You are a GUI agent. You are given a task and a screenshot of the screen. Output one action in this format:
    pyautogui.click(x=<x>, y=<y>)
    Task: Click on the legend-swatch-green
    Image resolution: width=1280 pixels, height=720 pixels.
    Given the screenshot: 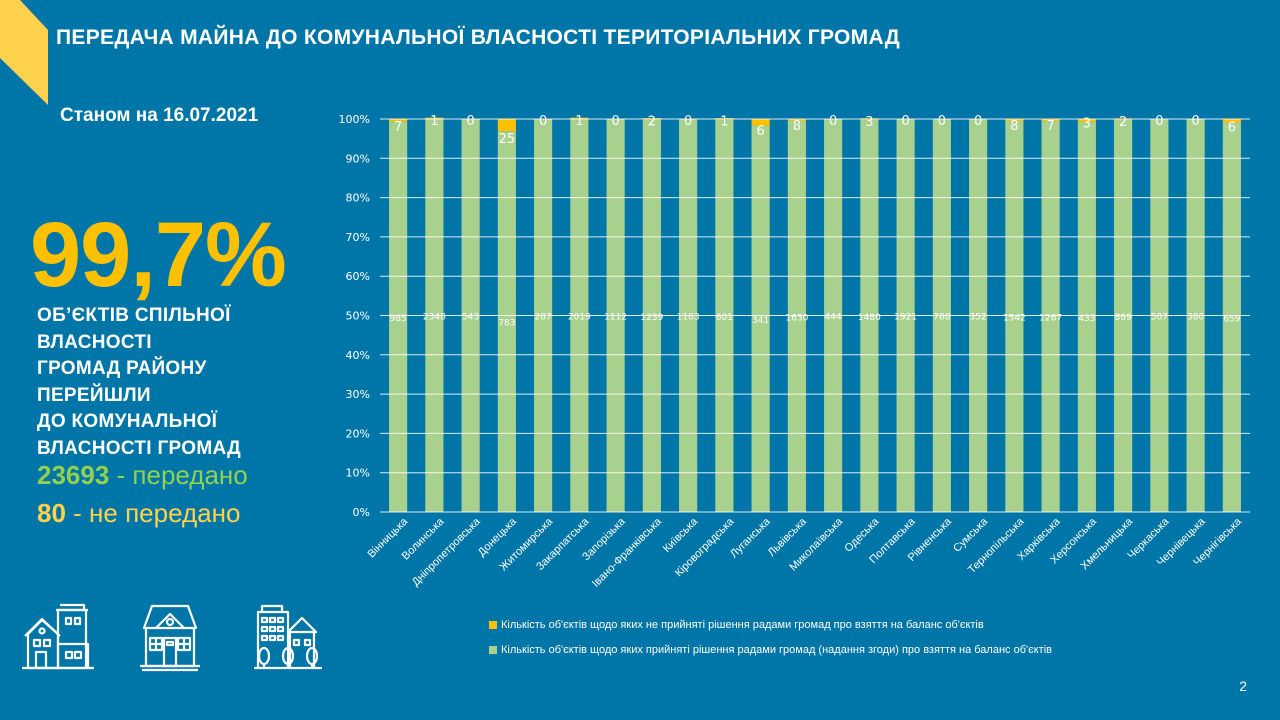 What is the action you would take?
    pyautogui.click(x=493, y=650)
    